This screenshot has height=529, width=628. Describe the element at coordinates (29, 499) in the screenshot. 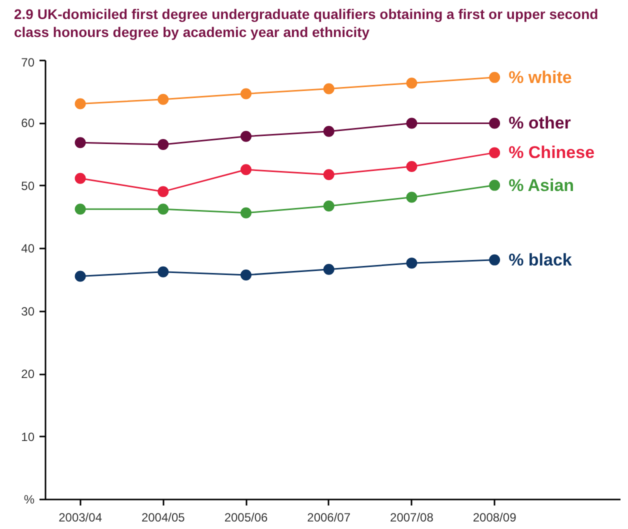

I see `y-axis-title: %` at that location.